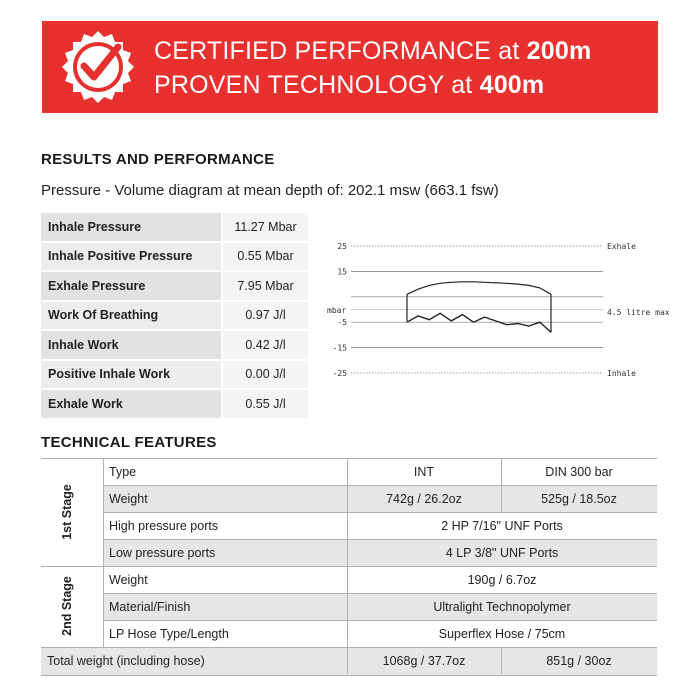  What do you see at coordinates (123, 472) in the screenshot?
I see `type-label: Type` at bounding box center [123, 472].